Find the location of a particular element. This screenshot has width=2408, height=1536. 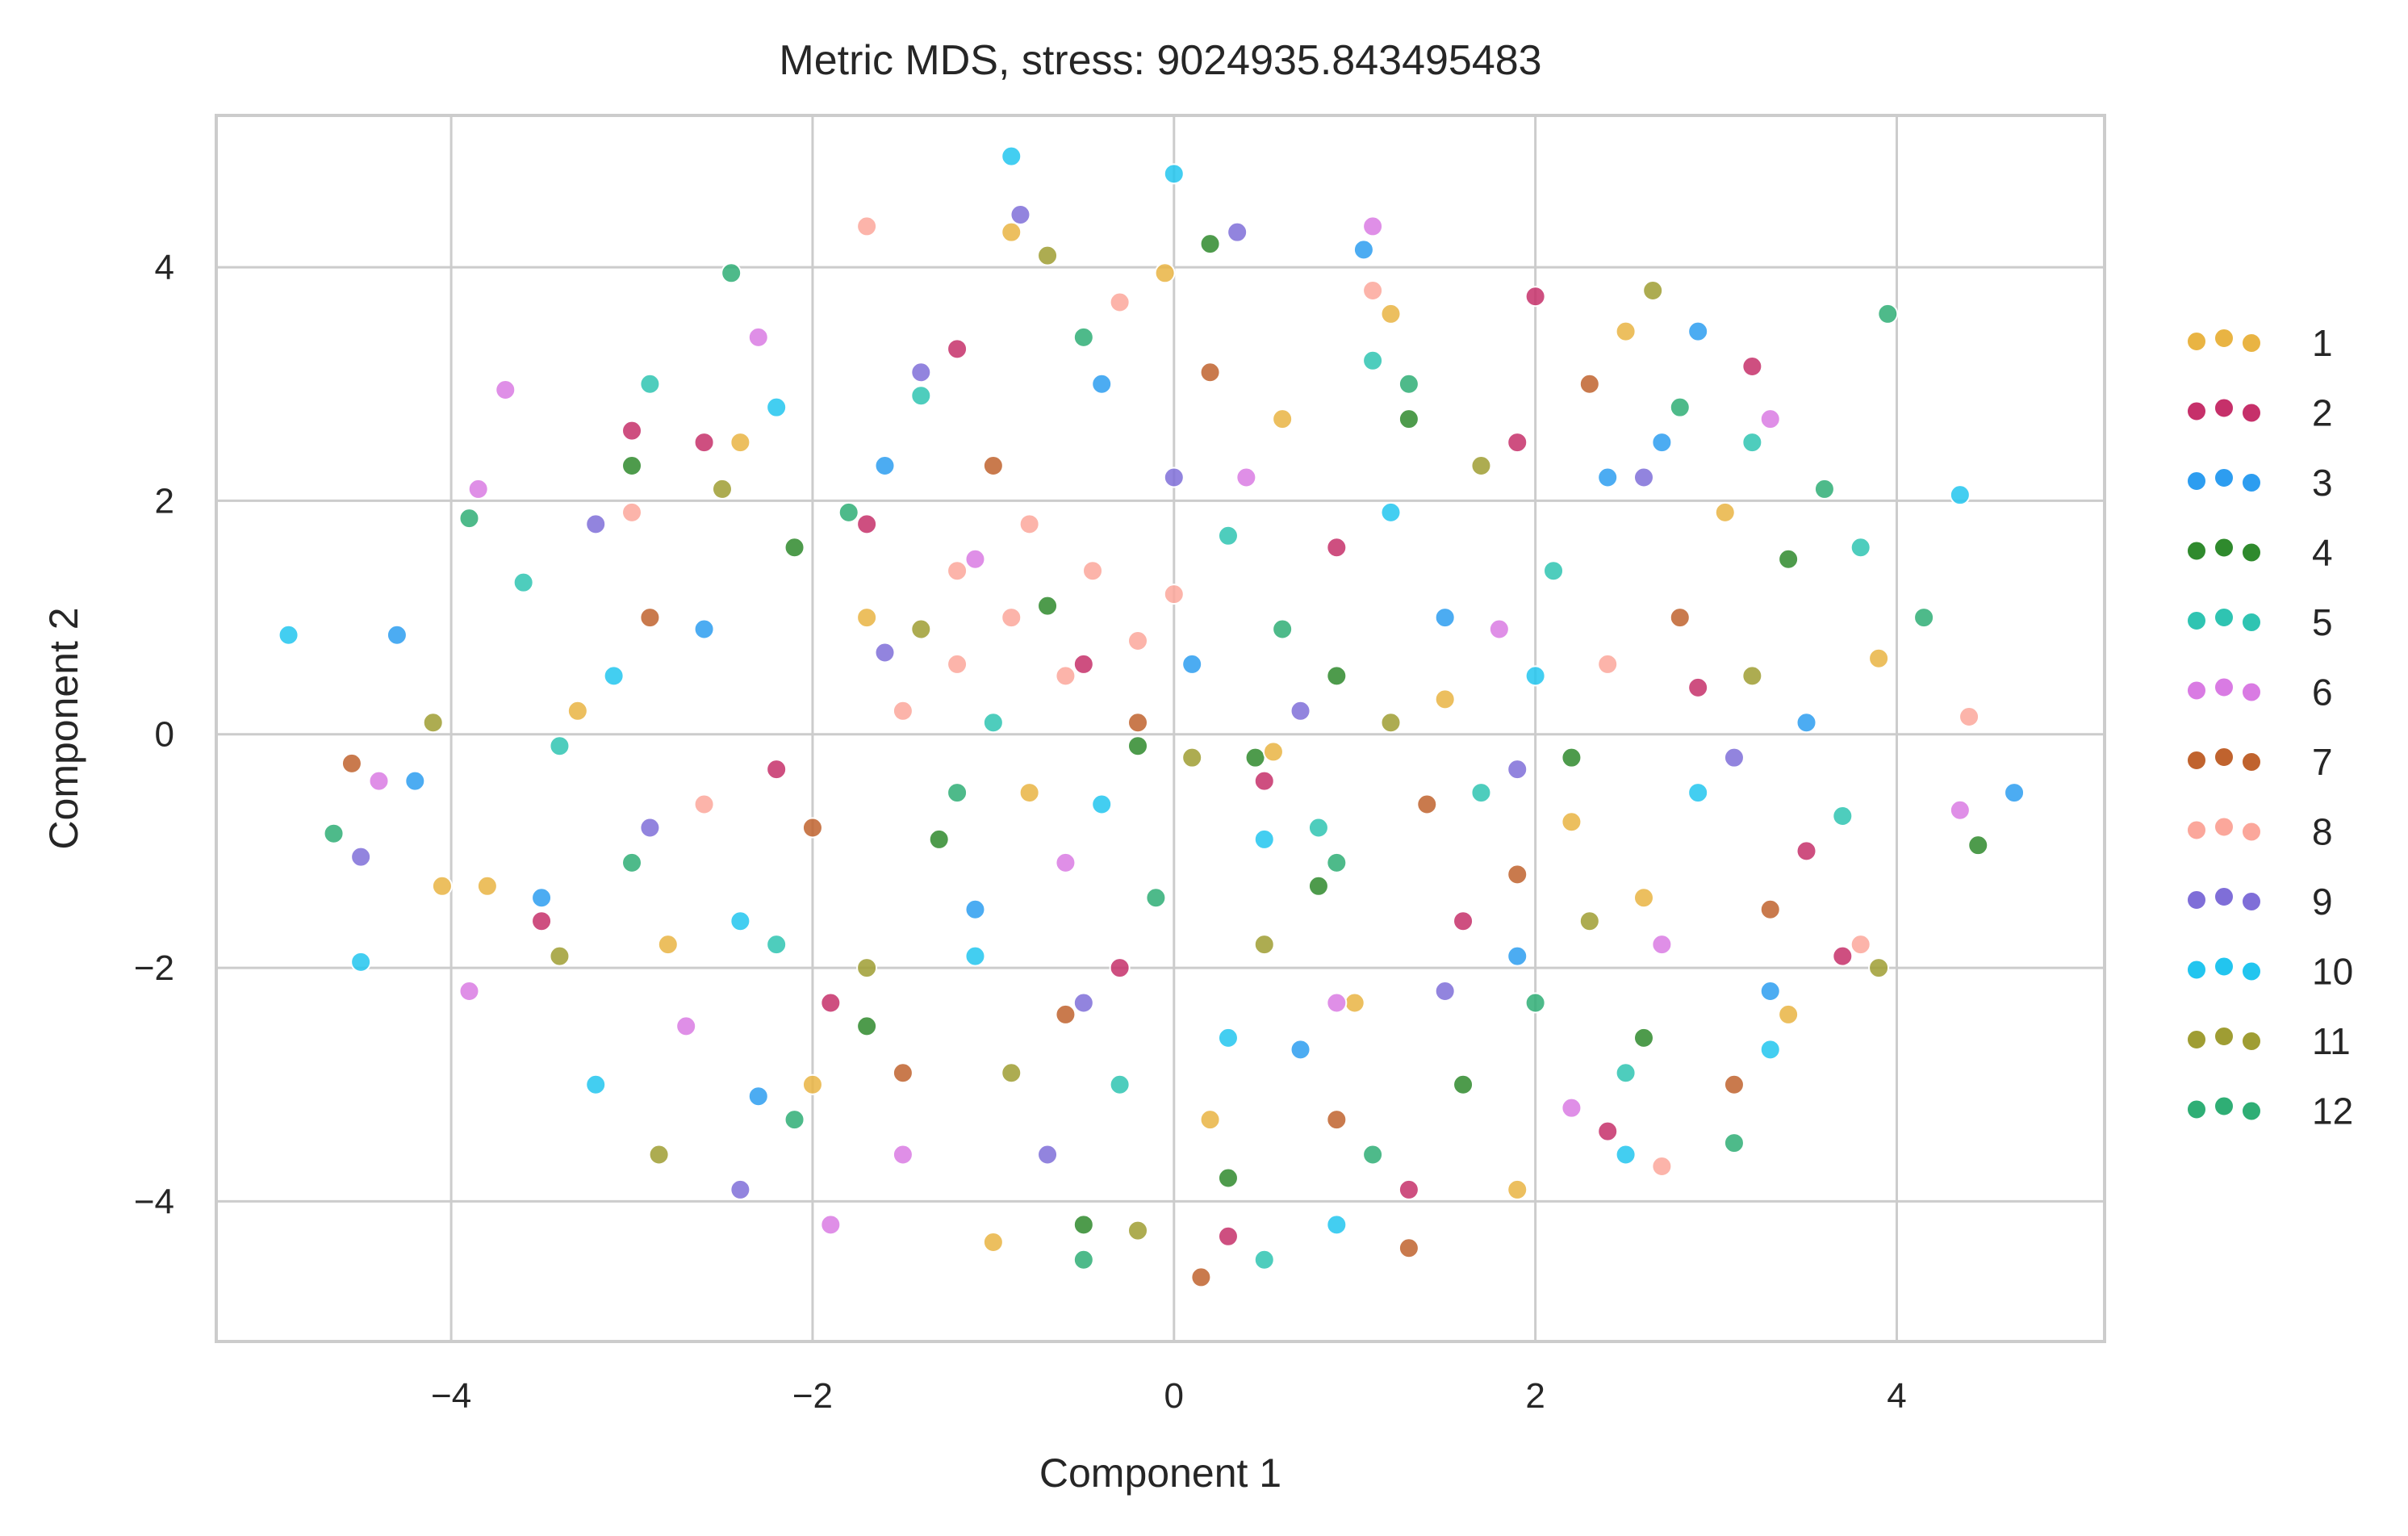

legend-label: 8 is located at coordinates (2322, 832).